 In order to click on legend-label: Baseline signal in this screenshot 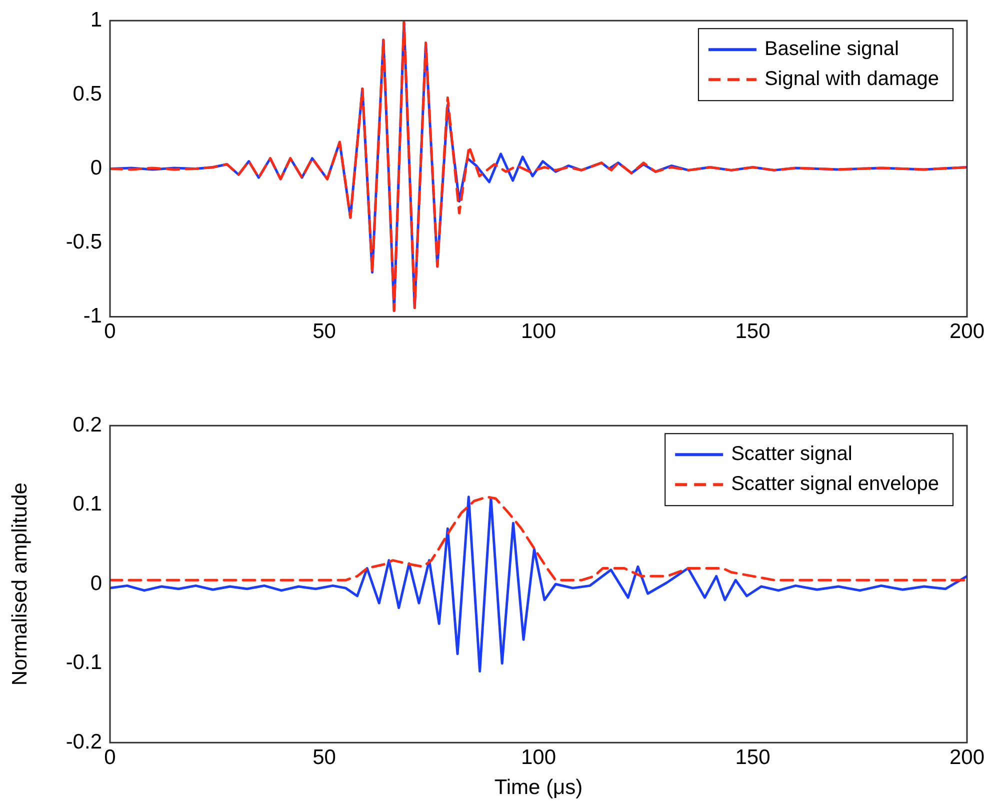, I will do `click(831, 49)`.